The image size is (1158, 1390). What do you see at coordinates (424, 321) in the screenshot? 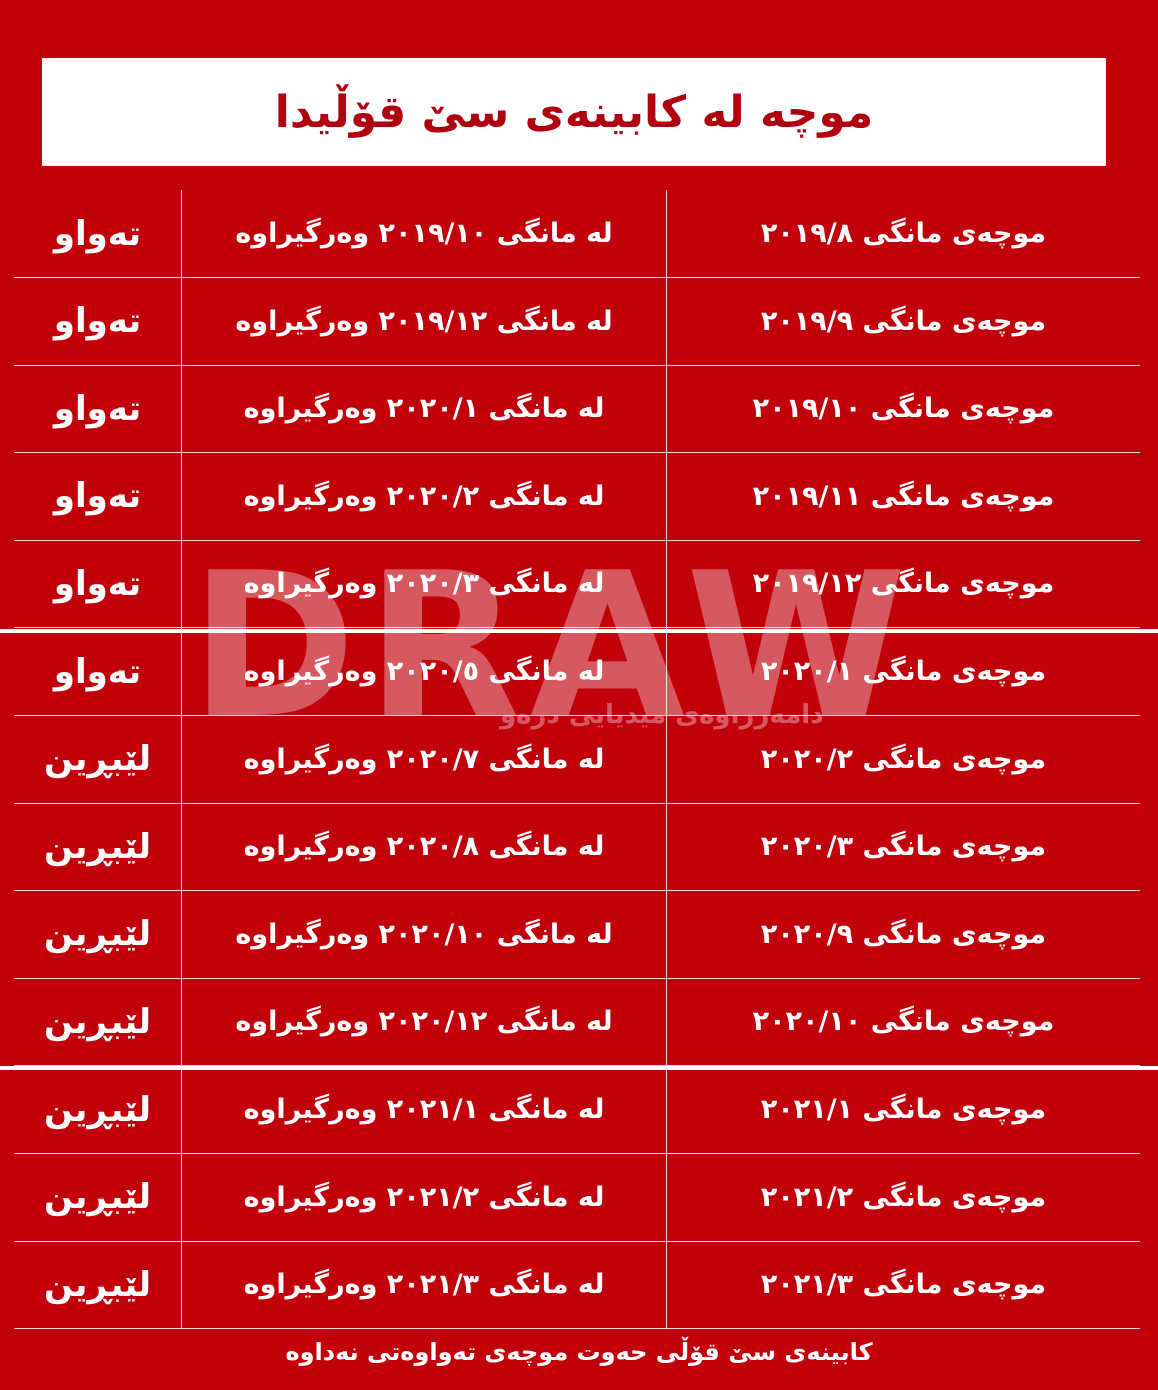
I see `received-month: لە مانگی ٢٠١٩/١٢ وەرگیراوە` at bounding box center [424, 321].